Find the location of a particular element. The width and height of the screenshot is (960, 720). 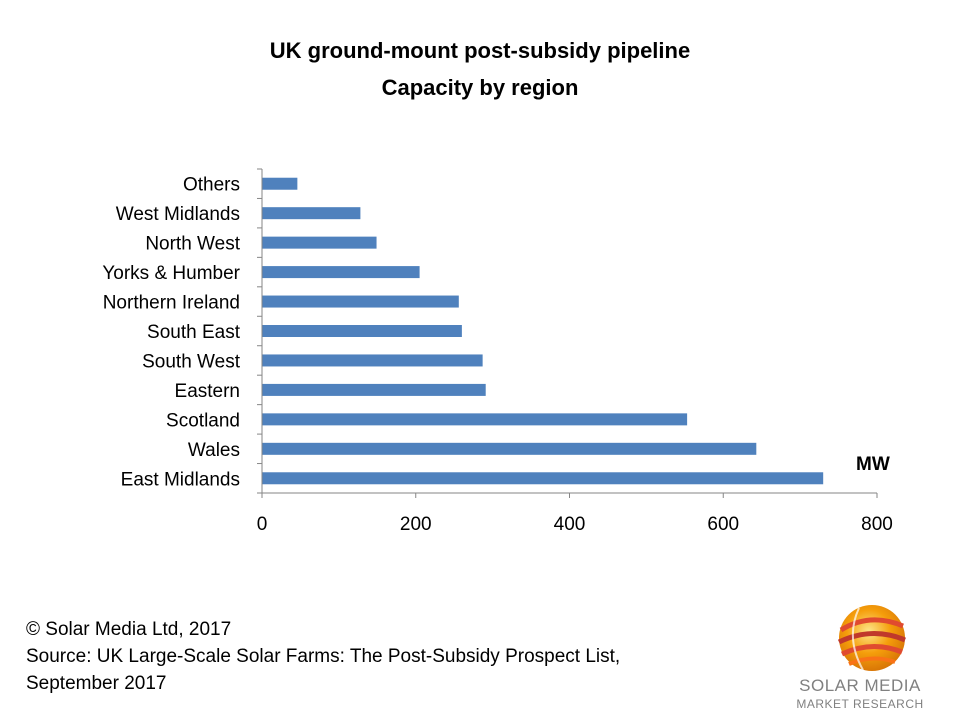

logo-text-main: SOLAR MEDIA is located at coordinates (860, 685).